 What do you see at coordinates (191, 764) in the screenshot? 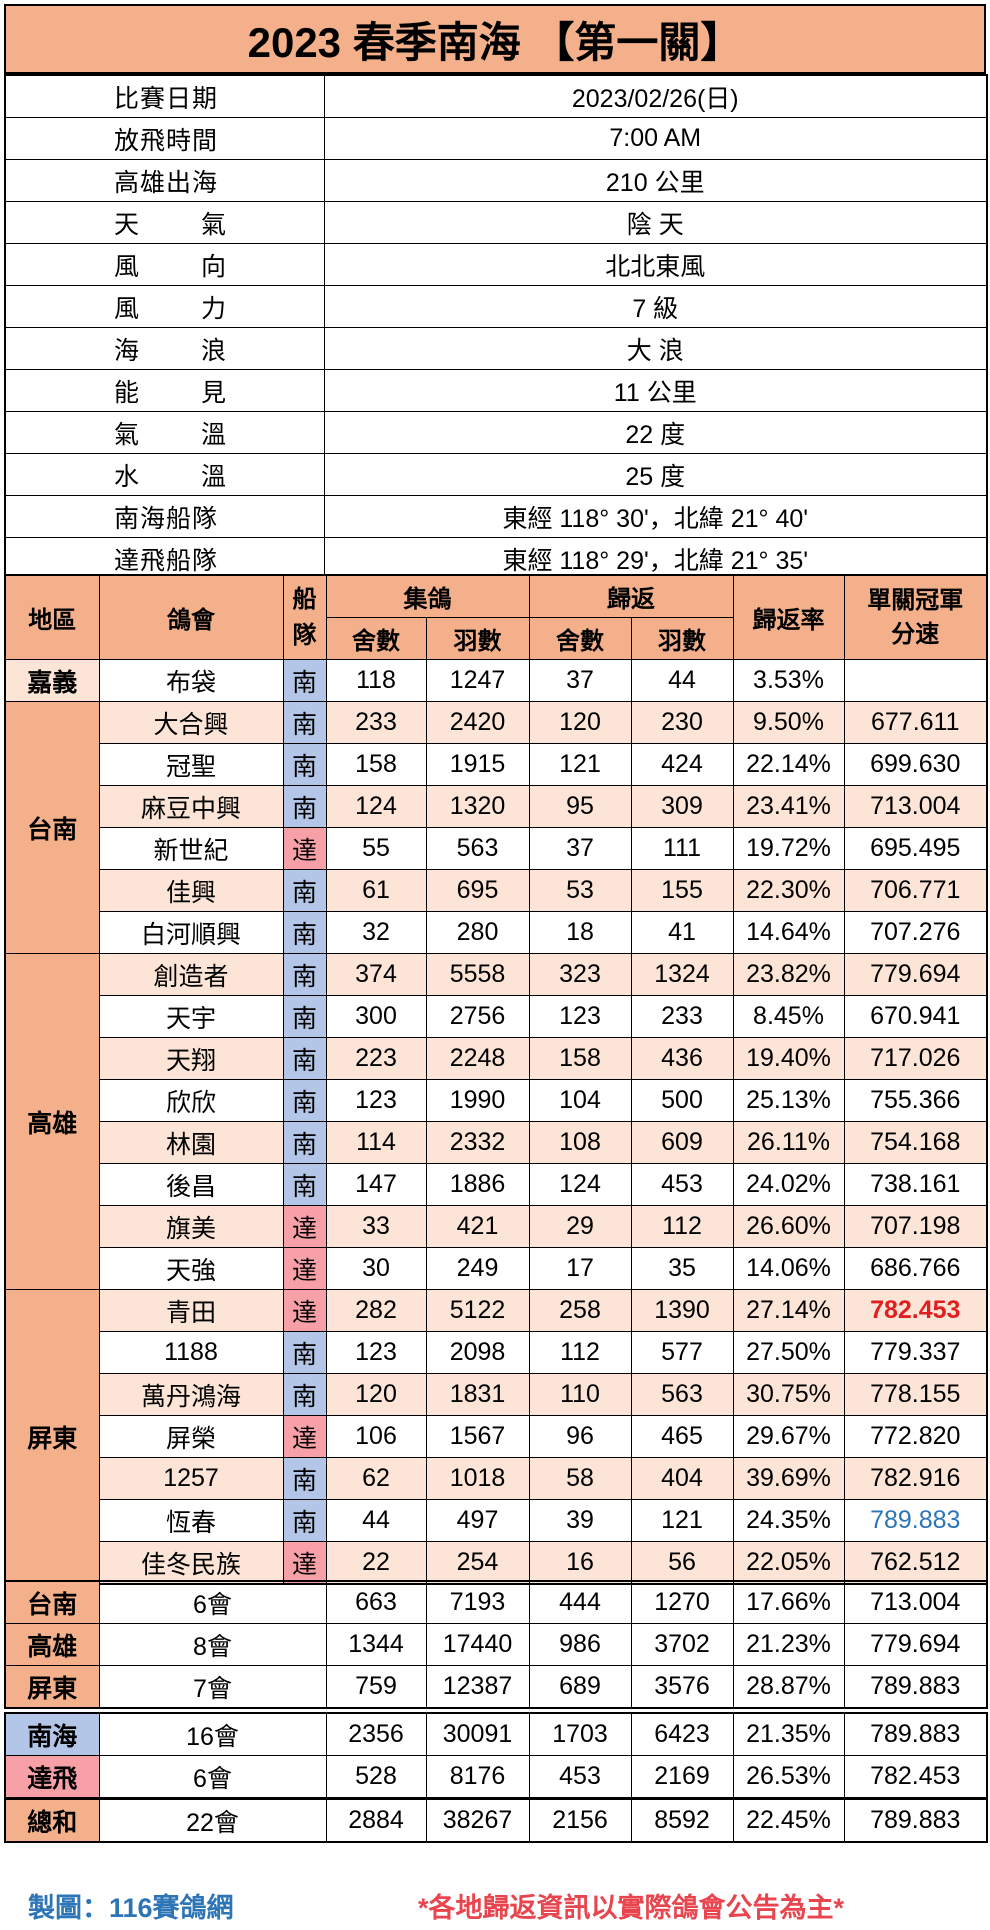
I see `club-name: 冠聖` at bounding box center [191, 764].